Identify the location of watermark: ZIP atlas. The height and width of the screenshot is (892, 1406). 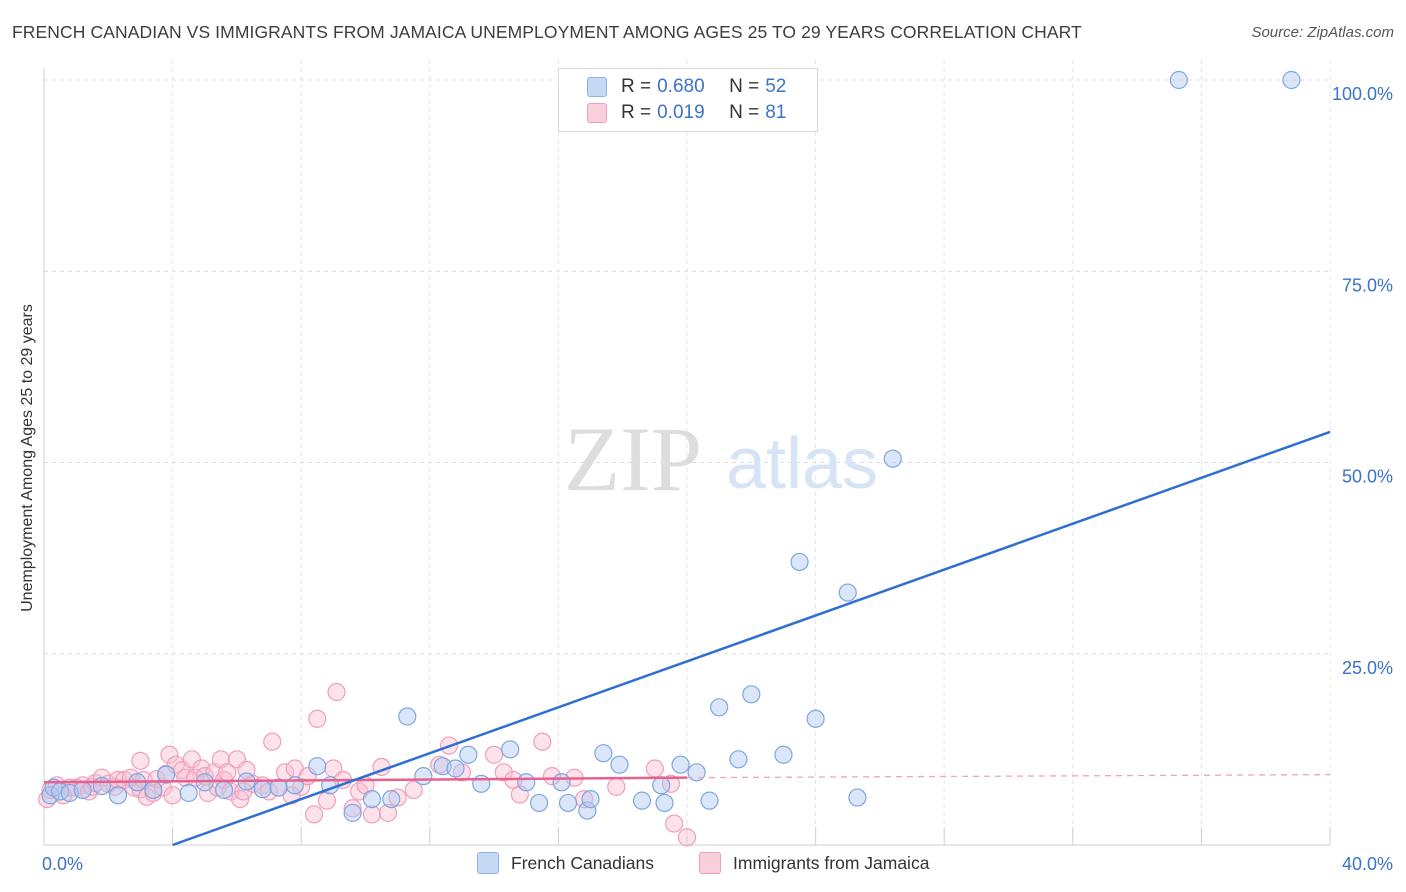
(721, 459).